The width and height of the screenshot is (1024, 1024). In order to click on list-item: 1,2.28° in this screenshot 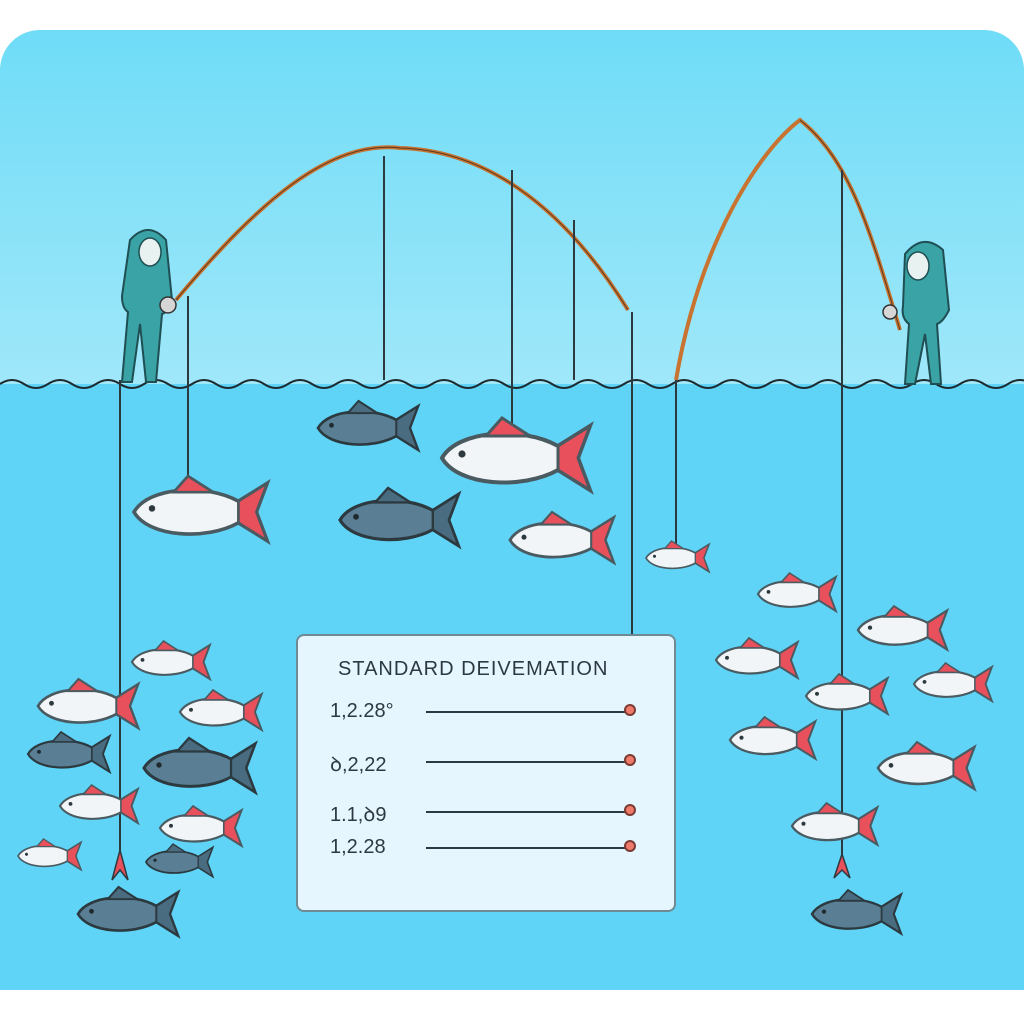, I will do `click(486, 712)`.